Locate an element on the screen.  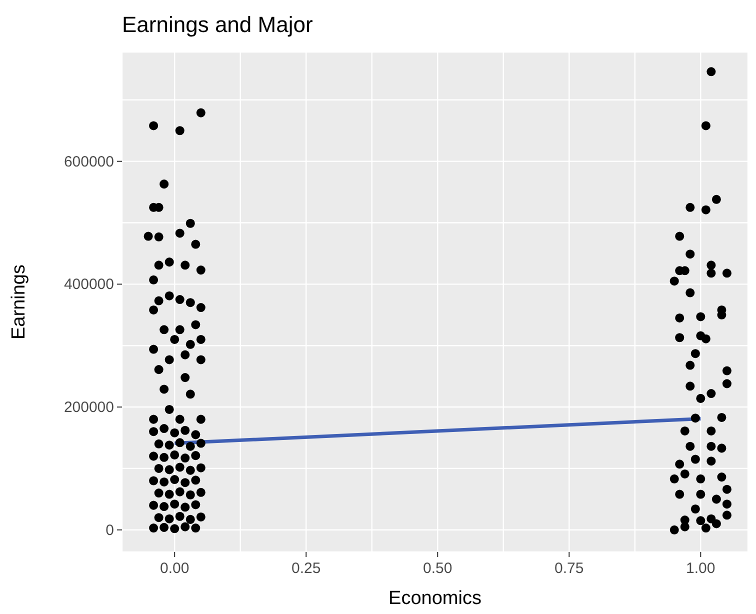
chart-title: Earnings and Major is located at coordinates (218, 25).